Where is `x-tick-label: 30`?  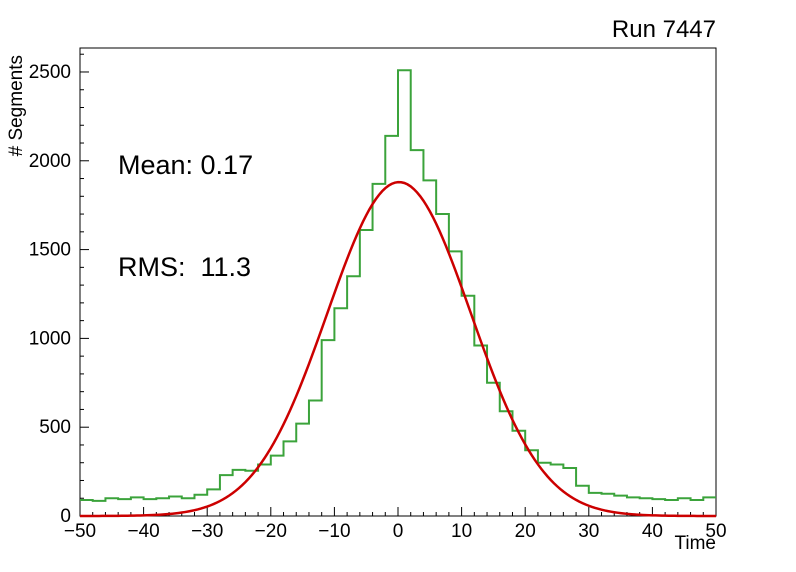 x-tick-label: 30 is located at coordinates (588, 531).